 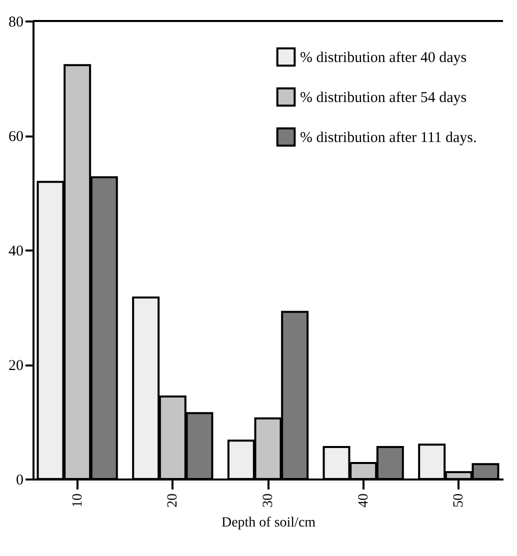 I want to click on x-tick-label: 10, so click(x=78, y=501).